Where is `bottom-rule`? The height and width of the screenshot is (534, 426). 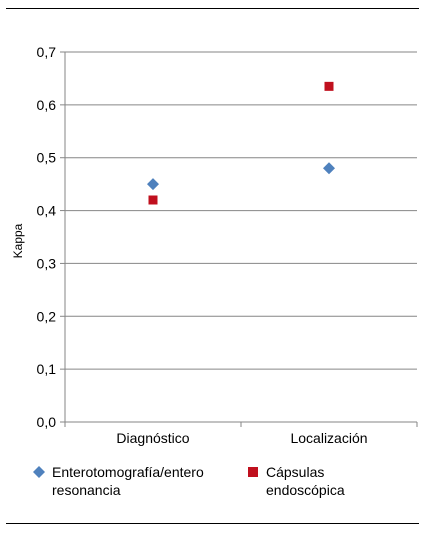
bottom-rule is located at coordinates (212, 523).